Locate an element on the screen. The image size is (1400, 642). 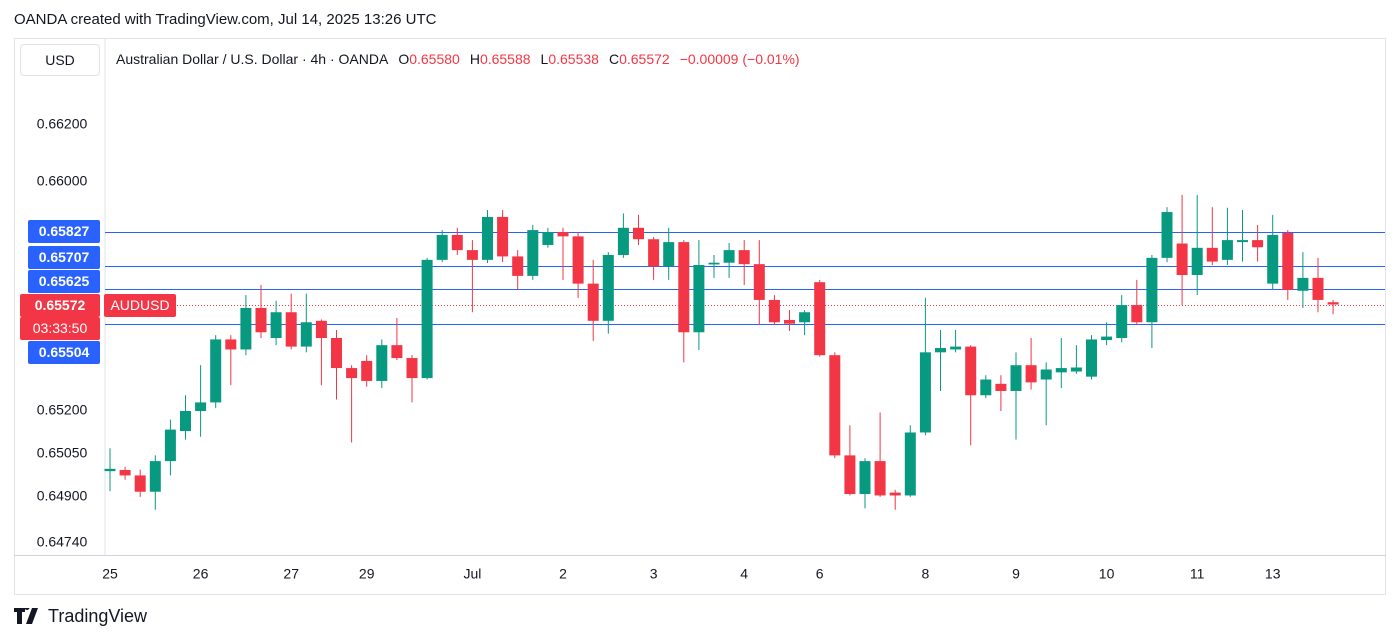
x-tick-label: 27 is located at coordinates (291, 574).